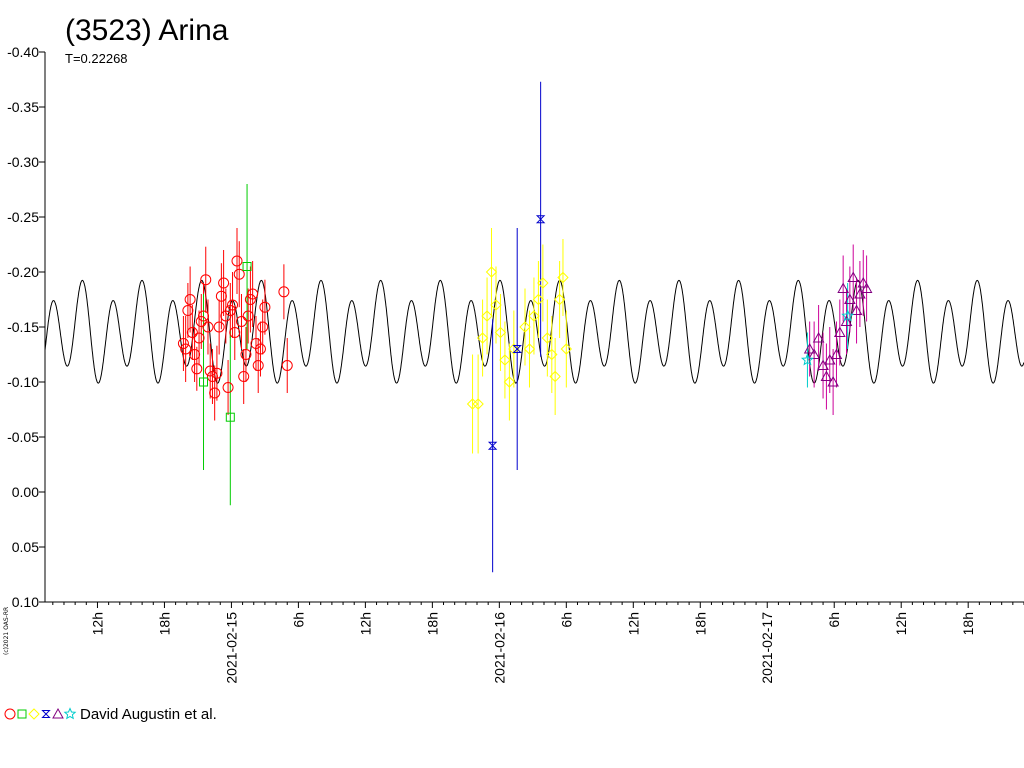 Image resolution: width=1024 pixels, height=768 pixels. I want to click on legend-bowtie-symbol, so click(46, 714).